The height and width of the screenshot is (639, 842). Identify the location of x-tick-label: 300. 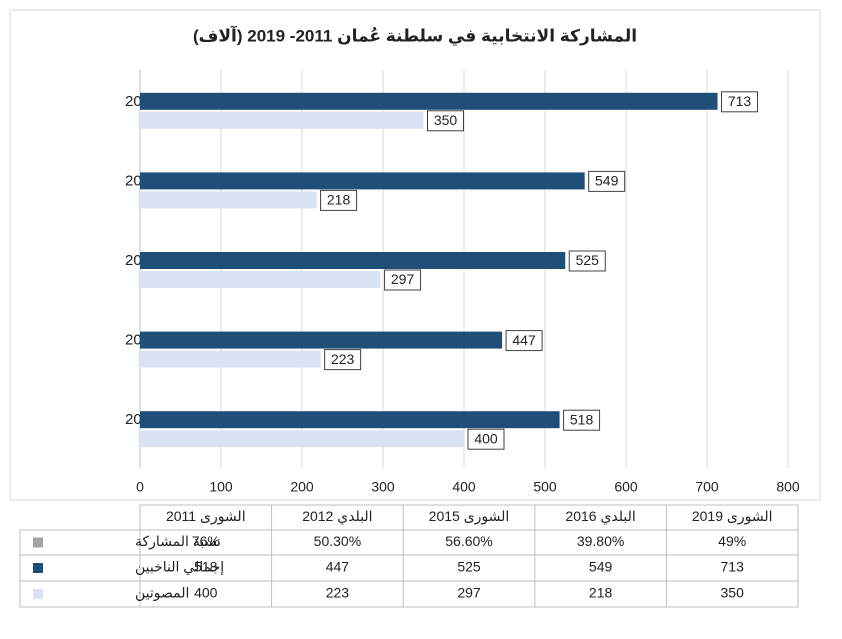
(383, 487).